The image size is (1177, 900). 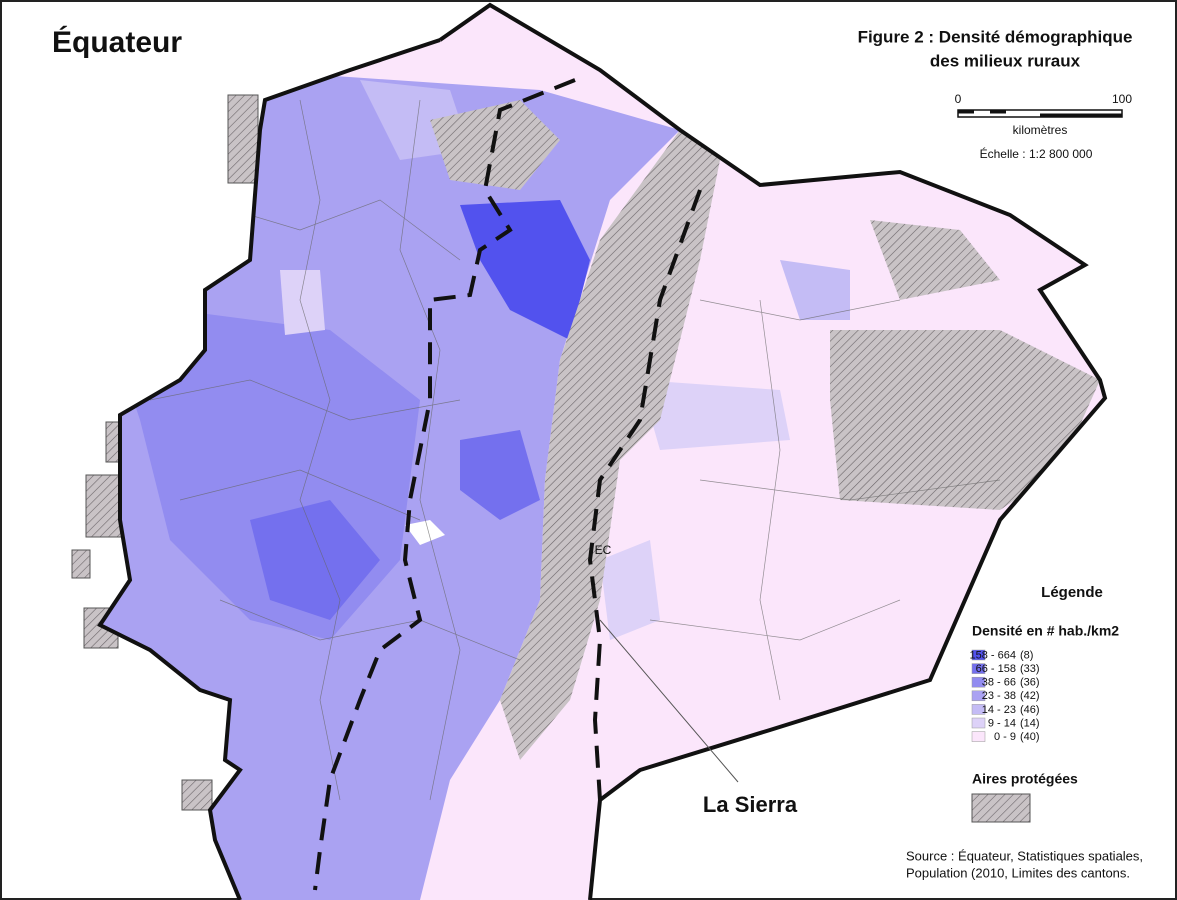 I want to click on scale-ratio: Échelle : 1:2 800 000, so click(x=1036, y=153).